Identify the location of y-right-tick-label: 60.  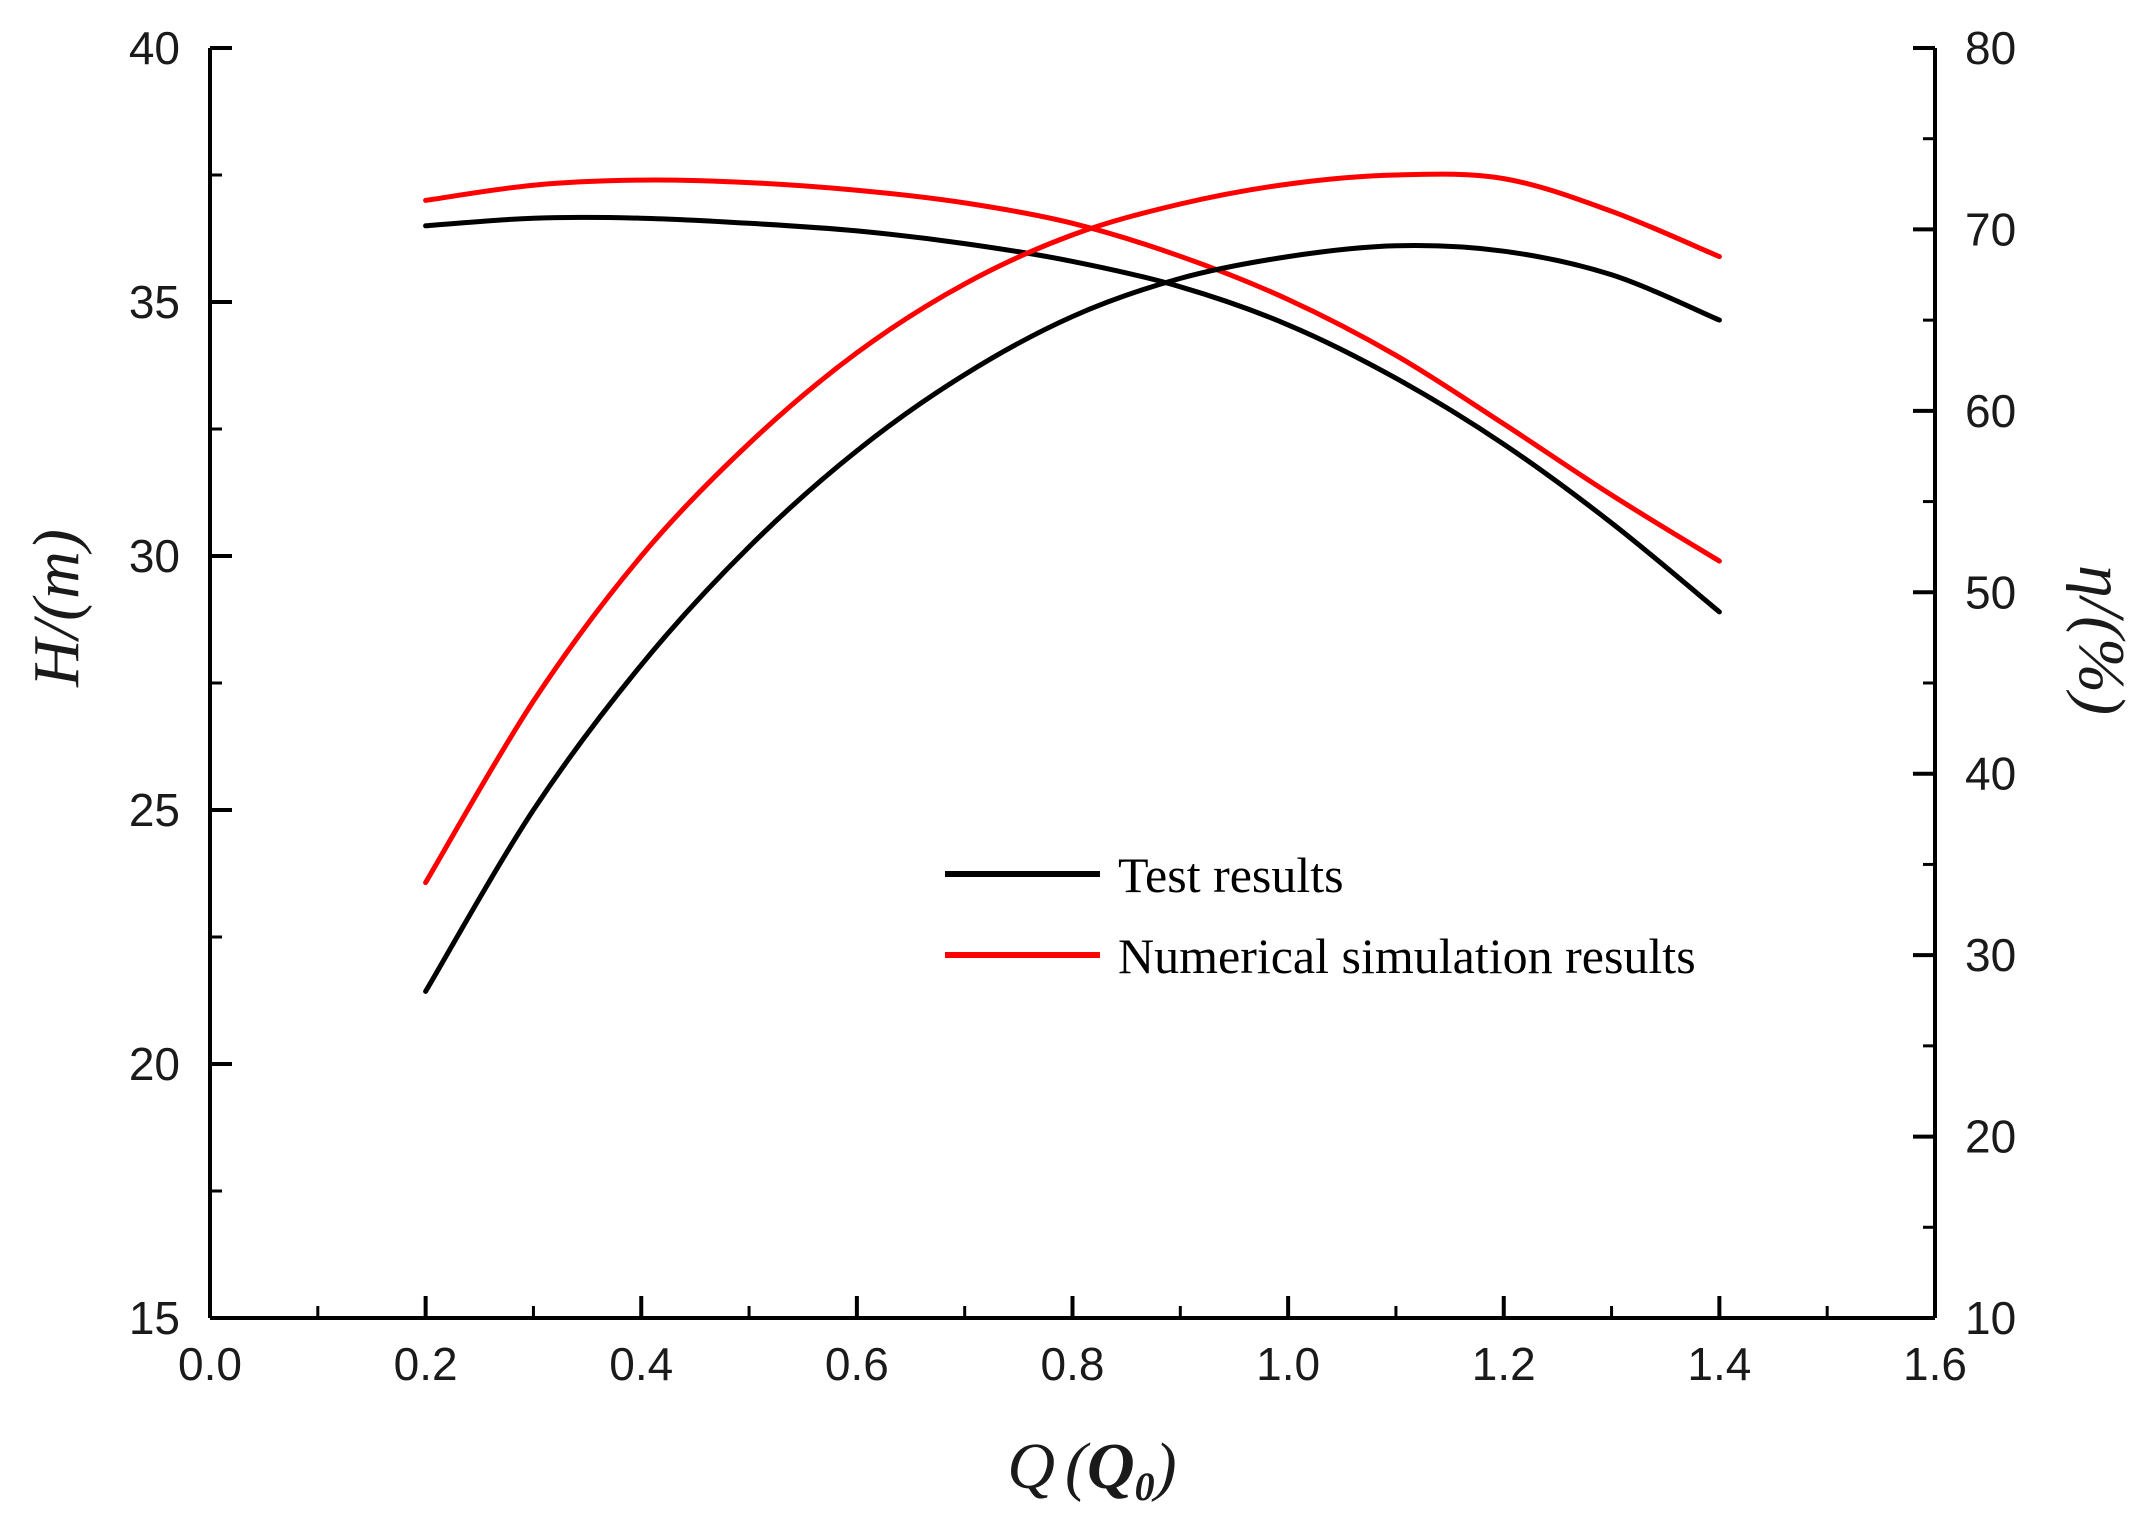
(1990, 411).